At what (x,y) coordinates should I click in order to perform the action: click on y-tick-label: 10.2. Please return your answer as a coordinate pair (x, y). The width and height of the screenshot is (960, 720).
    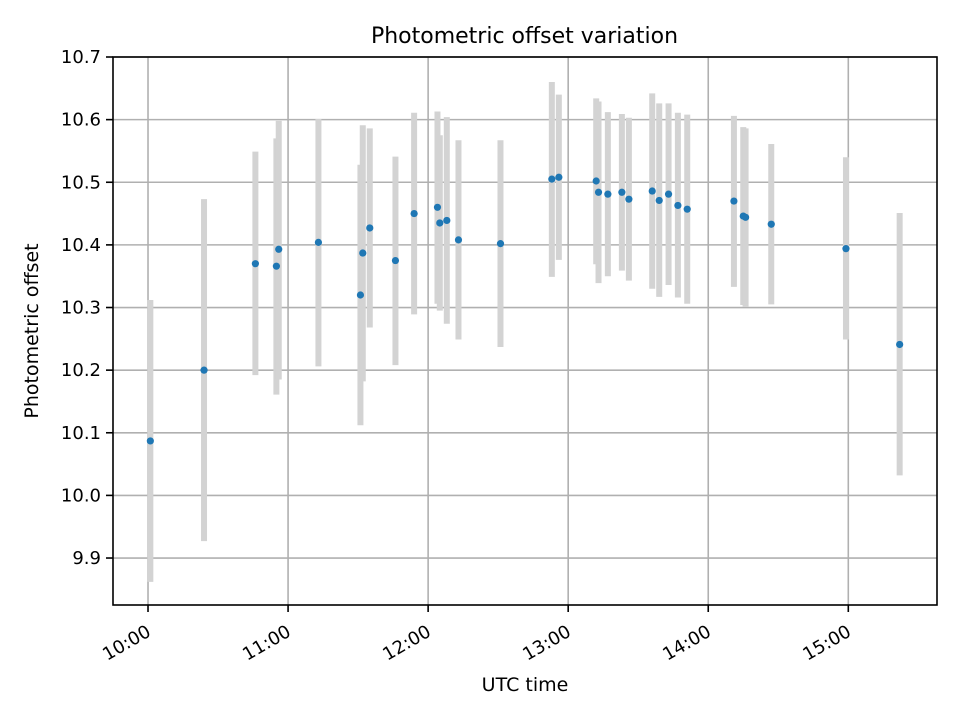
    Looking at the image, I should click on (81, 370).